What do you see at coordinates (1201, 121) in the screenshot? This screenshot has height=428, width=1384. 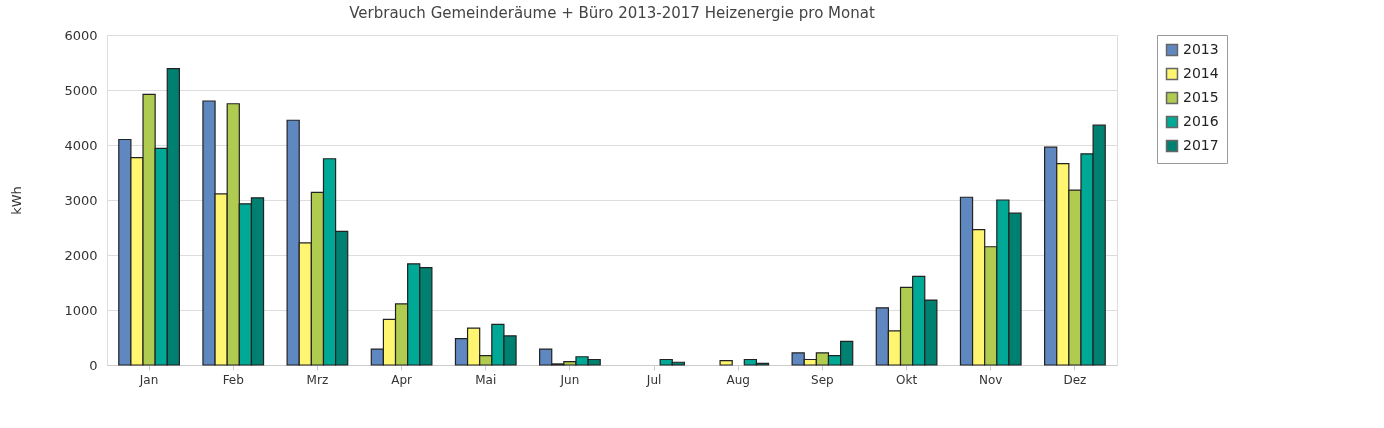 I see `legend-label: 2016` at bounding box center [1201, 121].